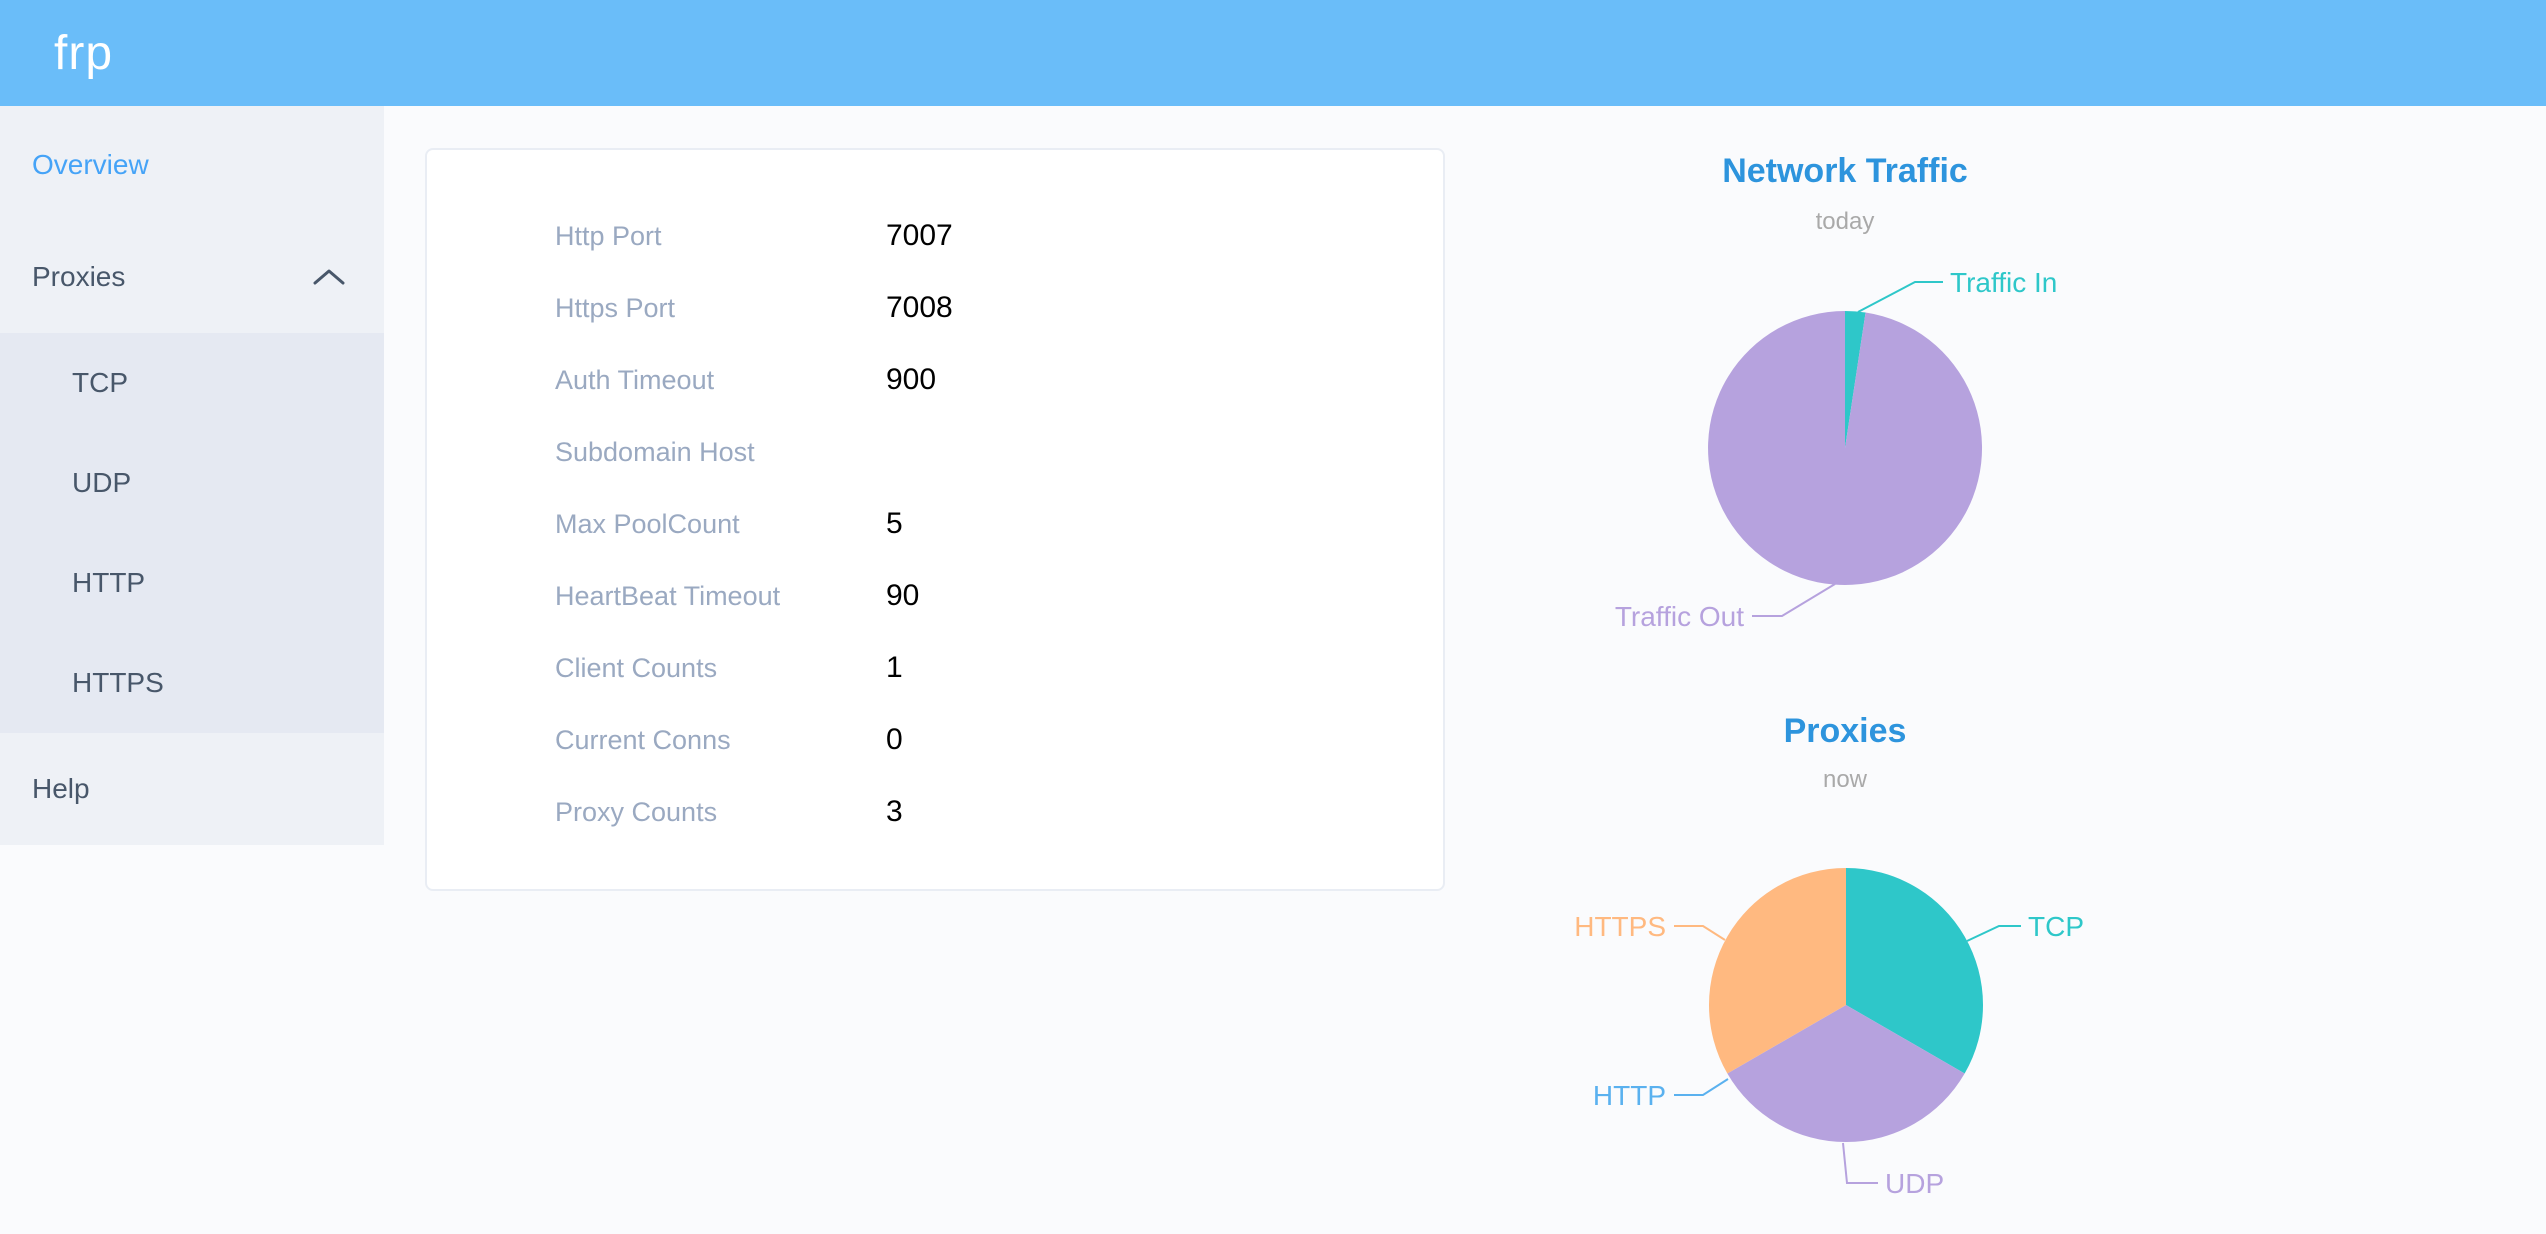  I want to click on udp-label: UDP, so click(1914, 1183).